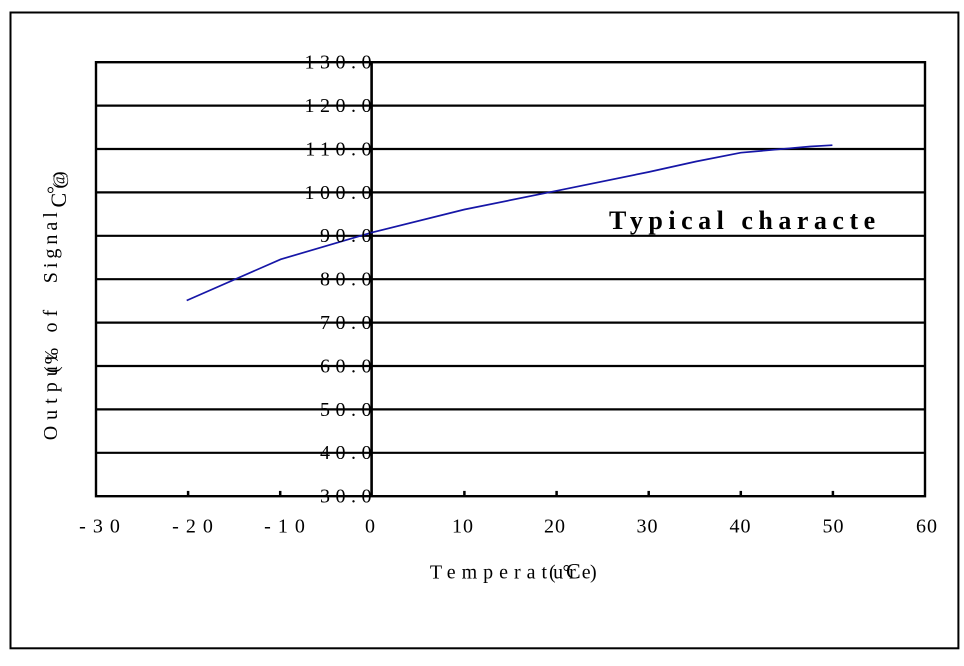 This screenshot has width=964, height=666. I want to click on svg-text: Typical characte, so click(745, 220).